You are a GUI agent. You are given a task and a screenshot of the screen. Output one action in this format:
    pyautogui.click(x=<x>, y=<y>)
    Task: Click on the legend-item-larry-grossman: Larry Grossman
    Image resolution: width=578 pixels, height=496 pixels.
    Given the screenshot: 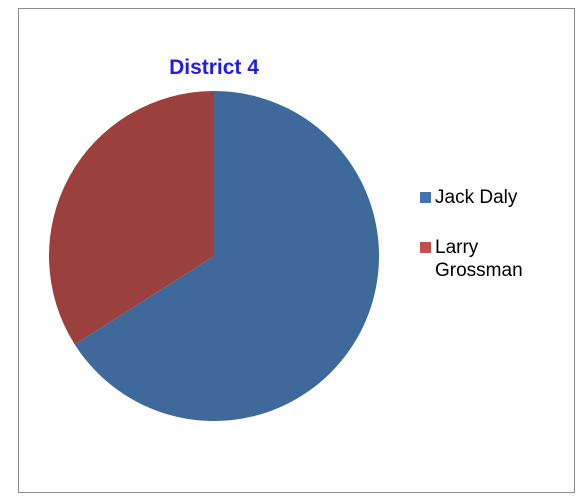 What is the action you would take?
    pyautogui.click(x=499, y=259)
    